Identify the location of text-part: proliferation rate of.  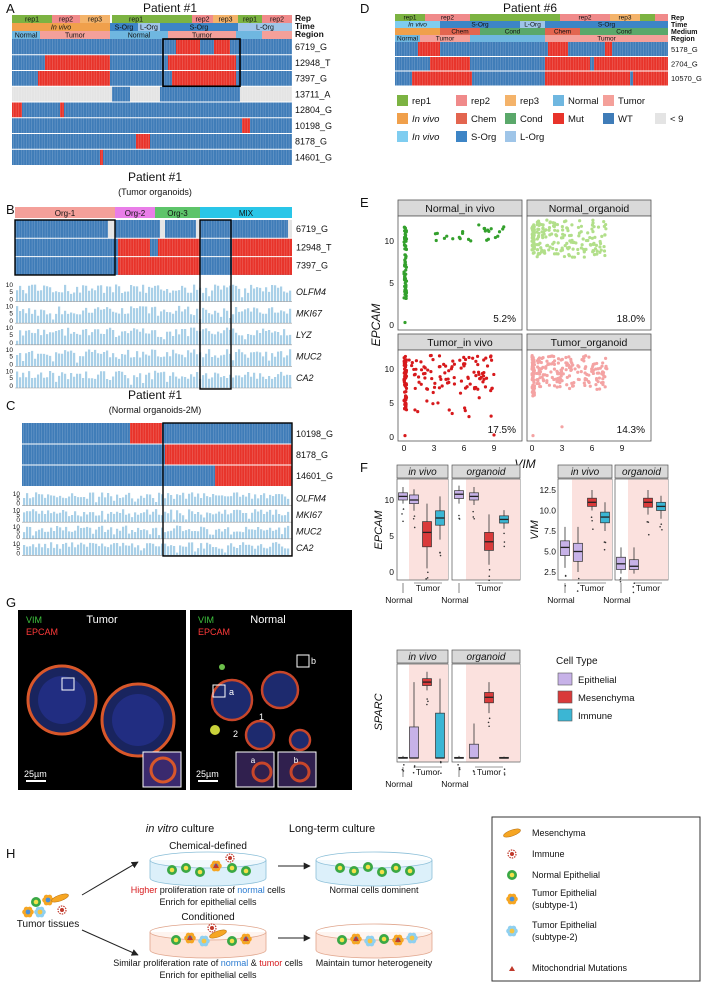
(197, 890).